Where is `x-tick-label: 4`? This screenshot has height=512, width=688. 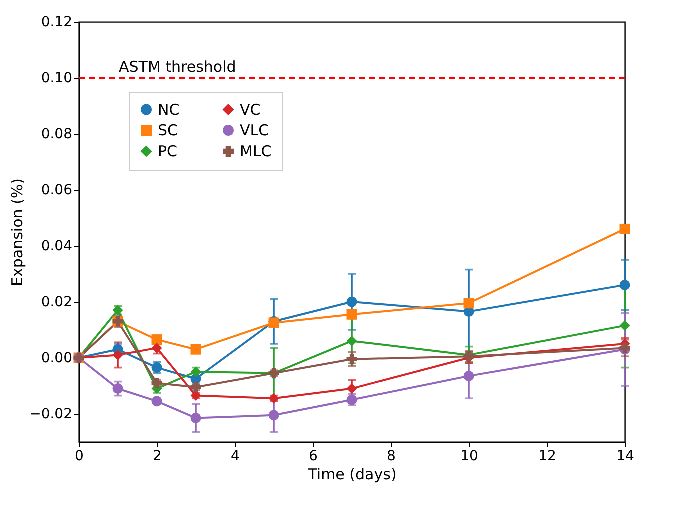
x-tick-label: 4 is located at coordinates (235, 456).